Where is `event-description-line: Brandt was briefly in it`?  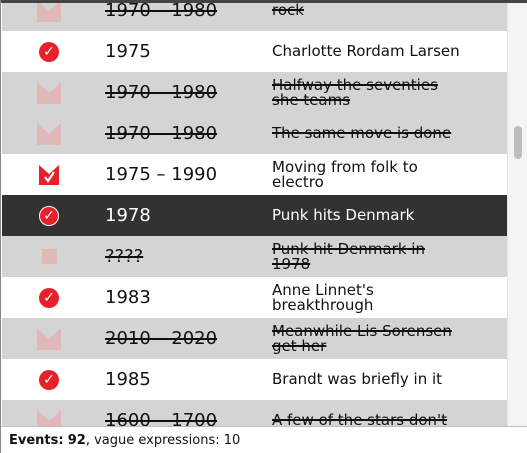
event-description-line: Brandt was briefly in it is located at coordinates (357, 379).